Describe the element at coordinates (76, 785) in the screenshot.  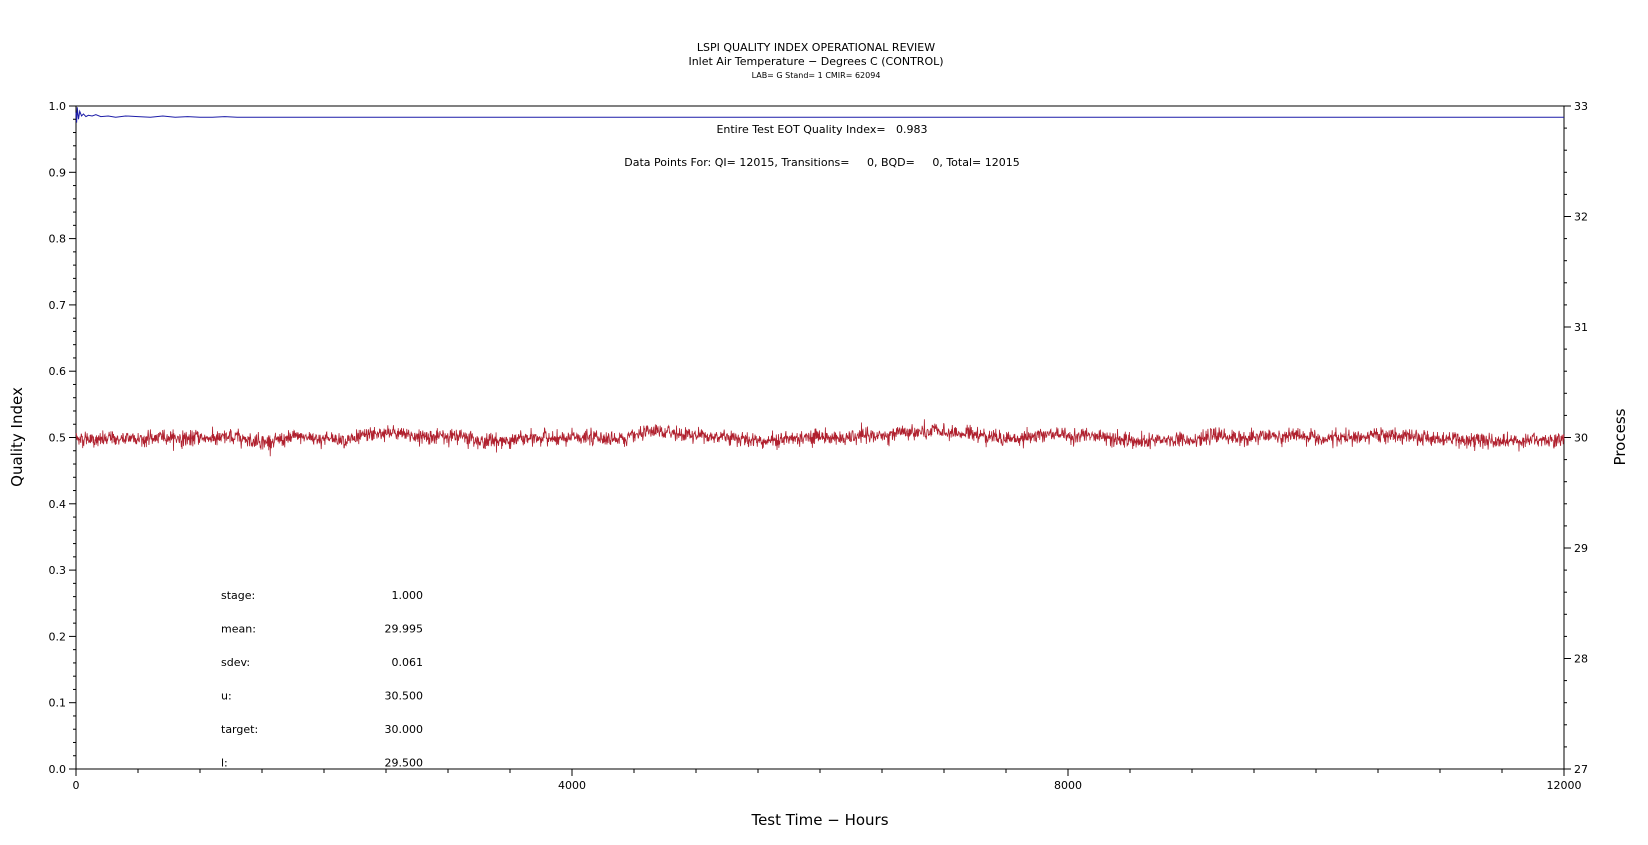
I see `x-tick-label: 0` at that location.